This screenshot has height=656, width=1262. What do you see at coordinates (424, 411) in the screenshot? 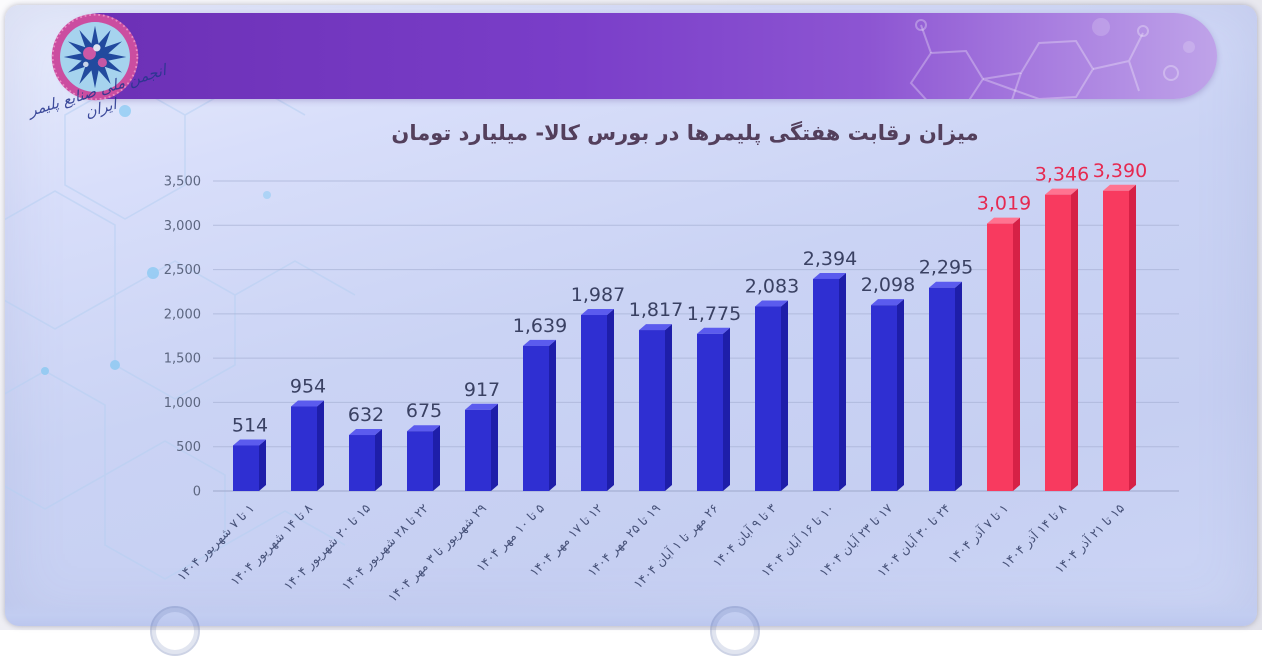
I see `bar-value-label: 675` at bounding box center [424, 411].